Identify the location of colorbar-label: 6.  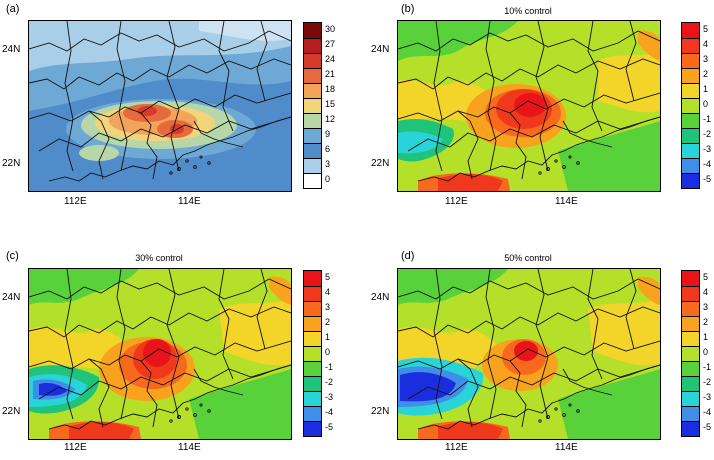
(328, 148).